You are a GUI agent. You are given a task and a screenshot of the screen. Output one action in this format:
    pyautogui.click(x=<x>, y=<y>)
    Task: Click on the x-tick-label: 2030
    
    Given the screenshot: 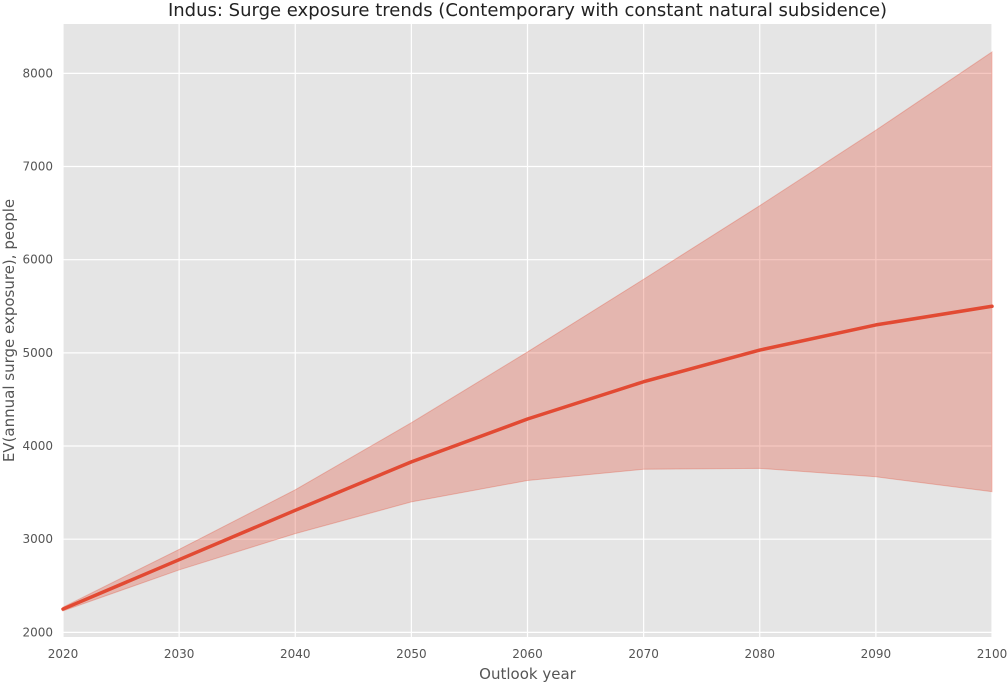 What is the action you would take?
    pyautogui.click(x=179, y=654)
    